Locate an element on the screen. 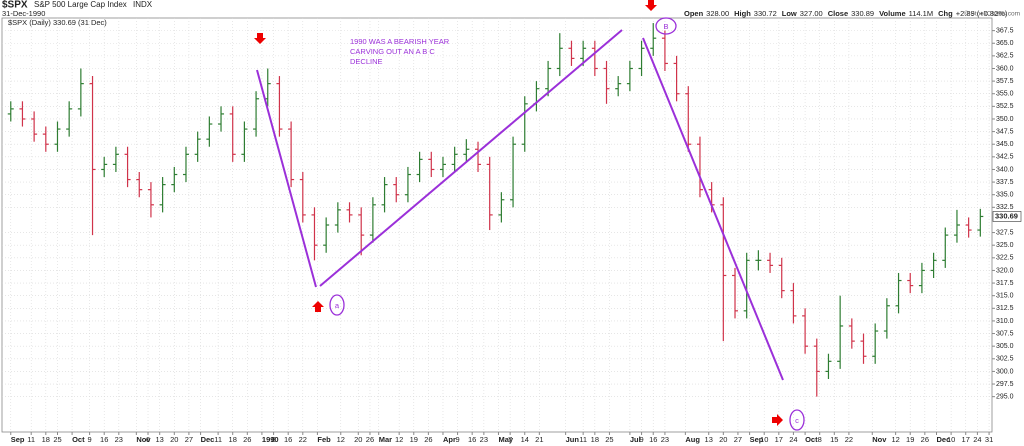  copyright: © StockCharts.com is located at coordinates (992, 14).